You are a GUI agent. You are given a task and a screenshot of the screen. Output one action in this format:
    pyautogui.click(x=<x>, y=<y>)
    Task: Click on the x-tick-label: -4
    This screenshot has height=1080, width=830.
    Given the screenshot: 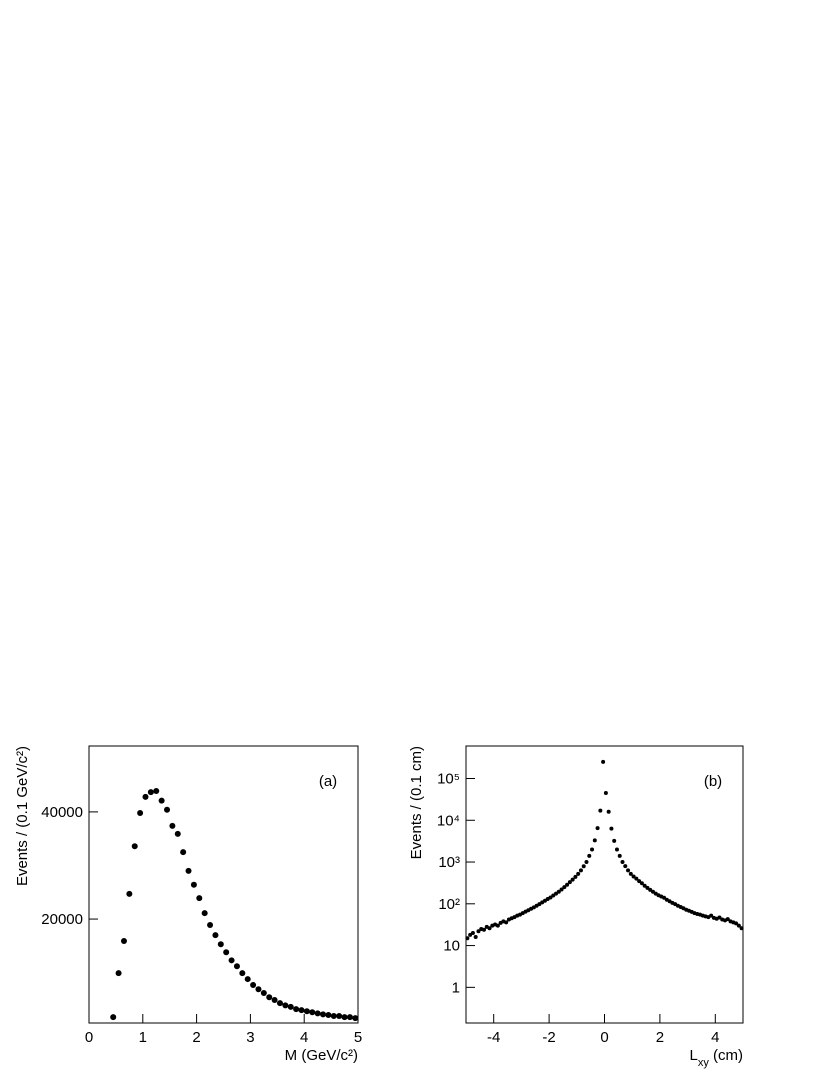 What is the action you would take?
    pyautogui.click(x=493, y=1037)
    